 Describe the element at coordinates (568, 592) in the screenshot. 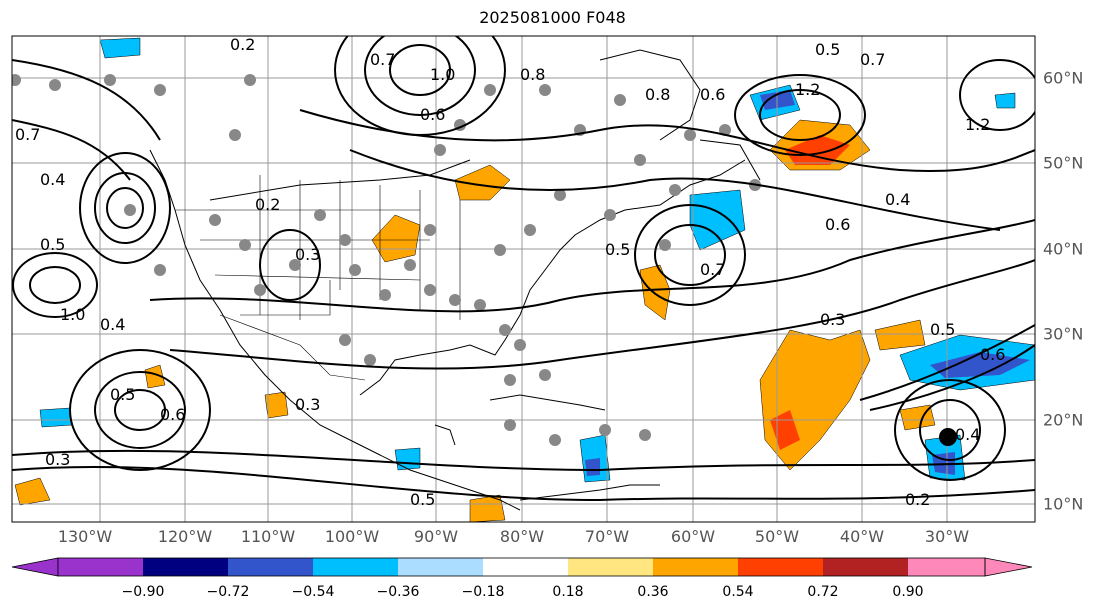

I see `colorbar-tick: 0.18` at that location.